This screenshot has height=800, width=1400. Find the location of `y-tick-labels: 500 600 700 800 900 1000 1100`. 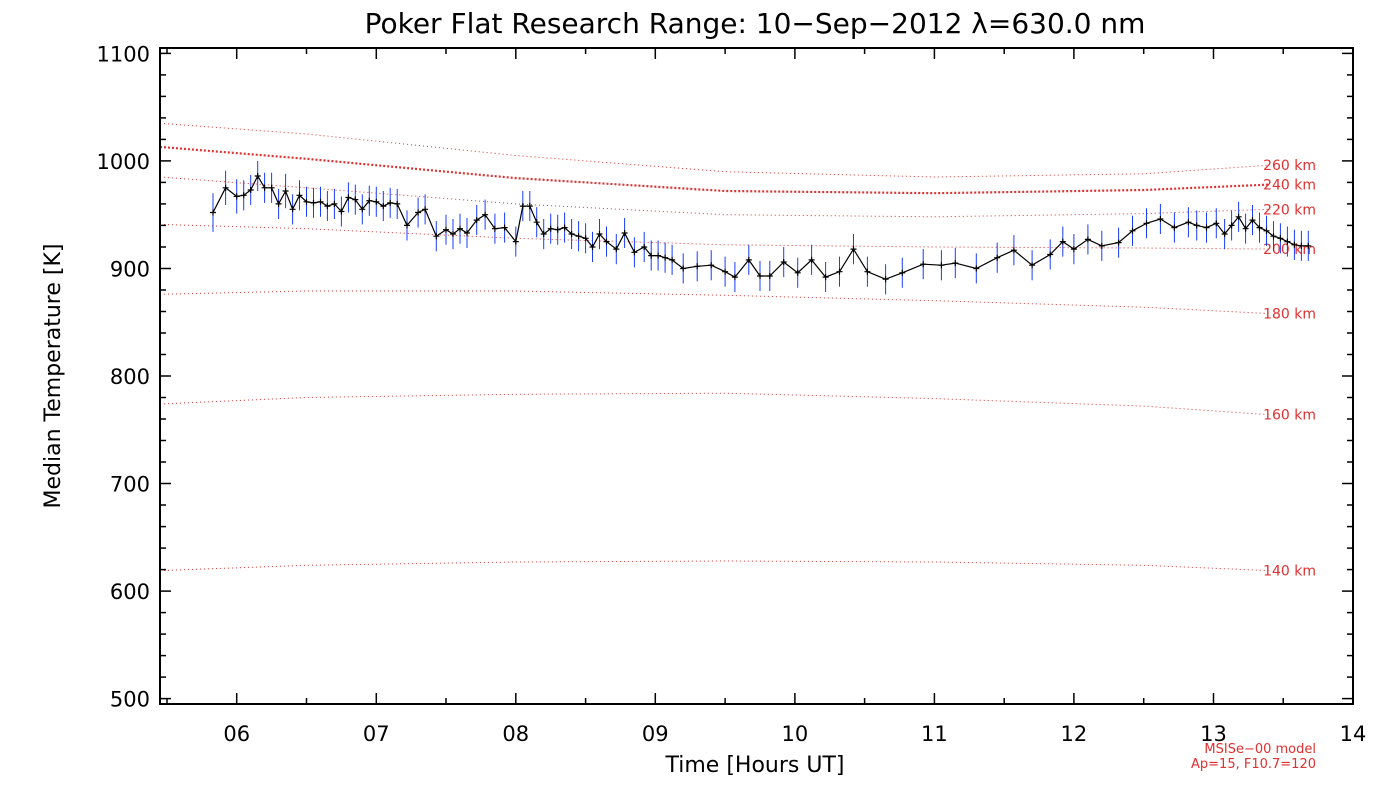

y-tick-labels: 500 600 700 800 900 1000 1100 is located at coordinates (123, 376).